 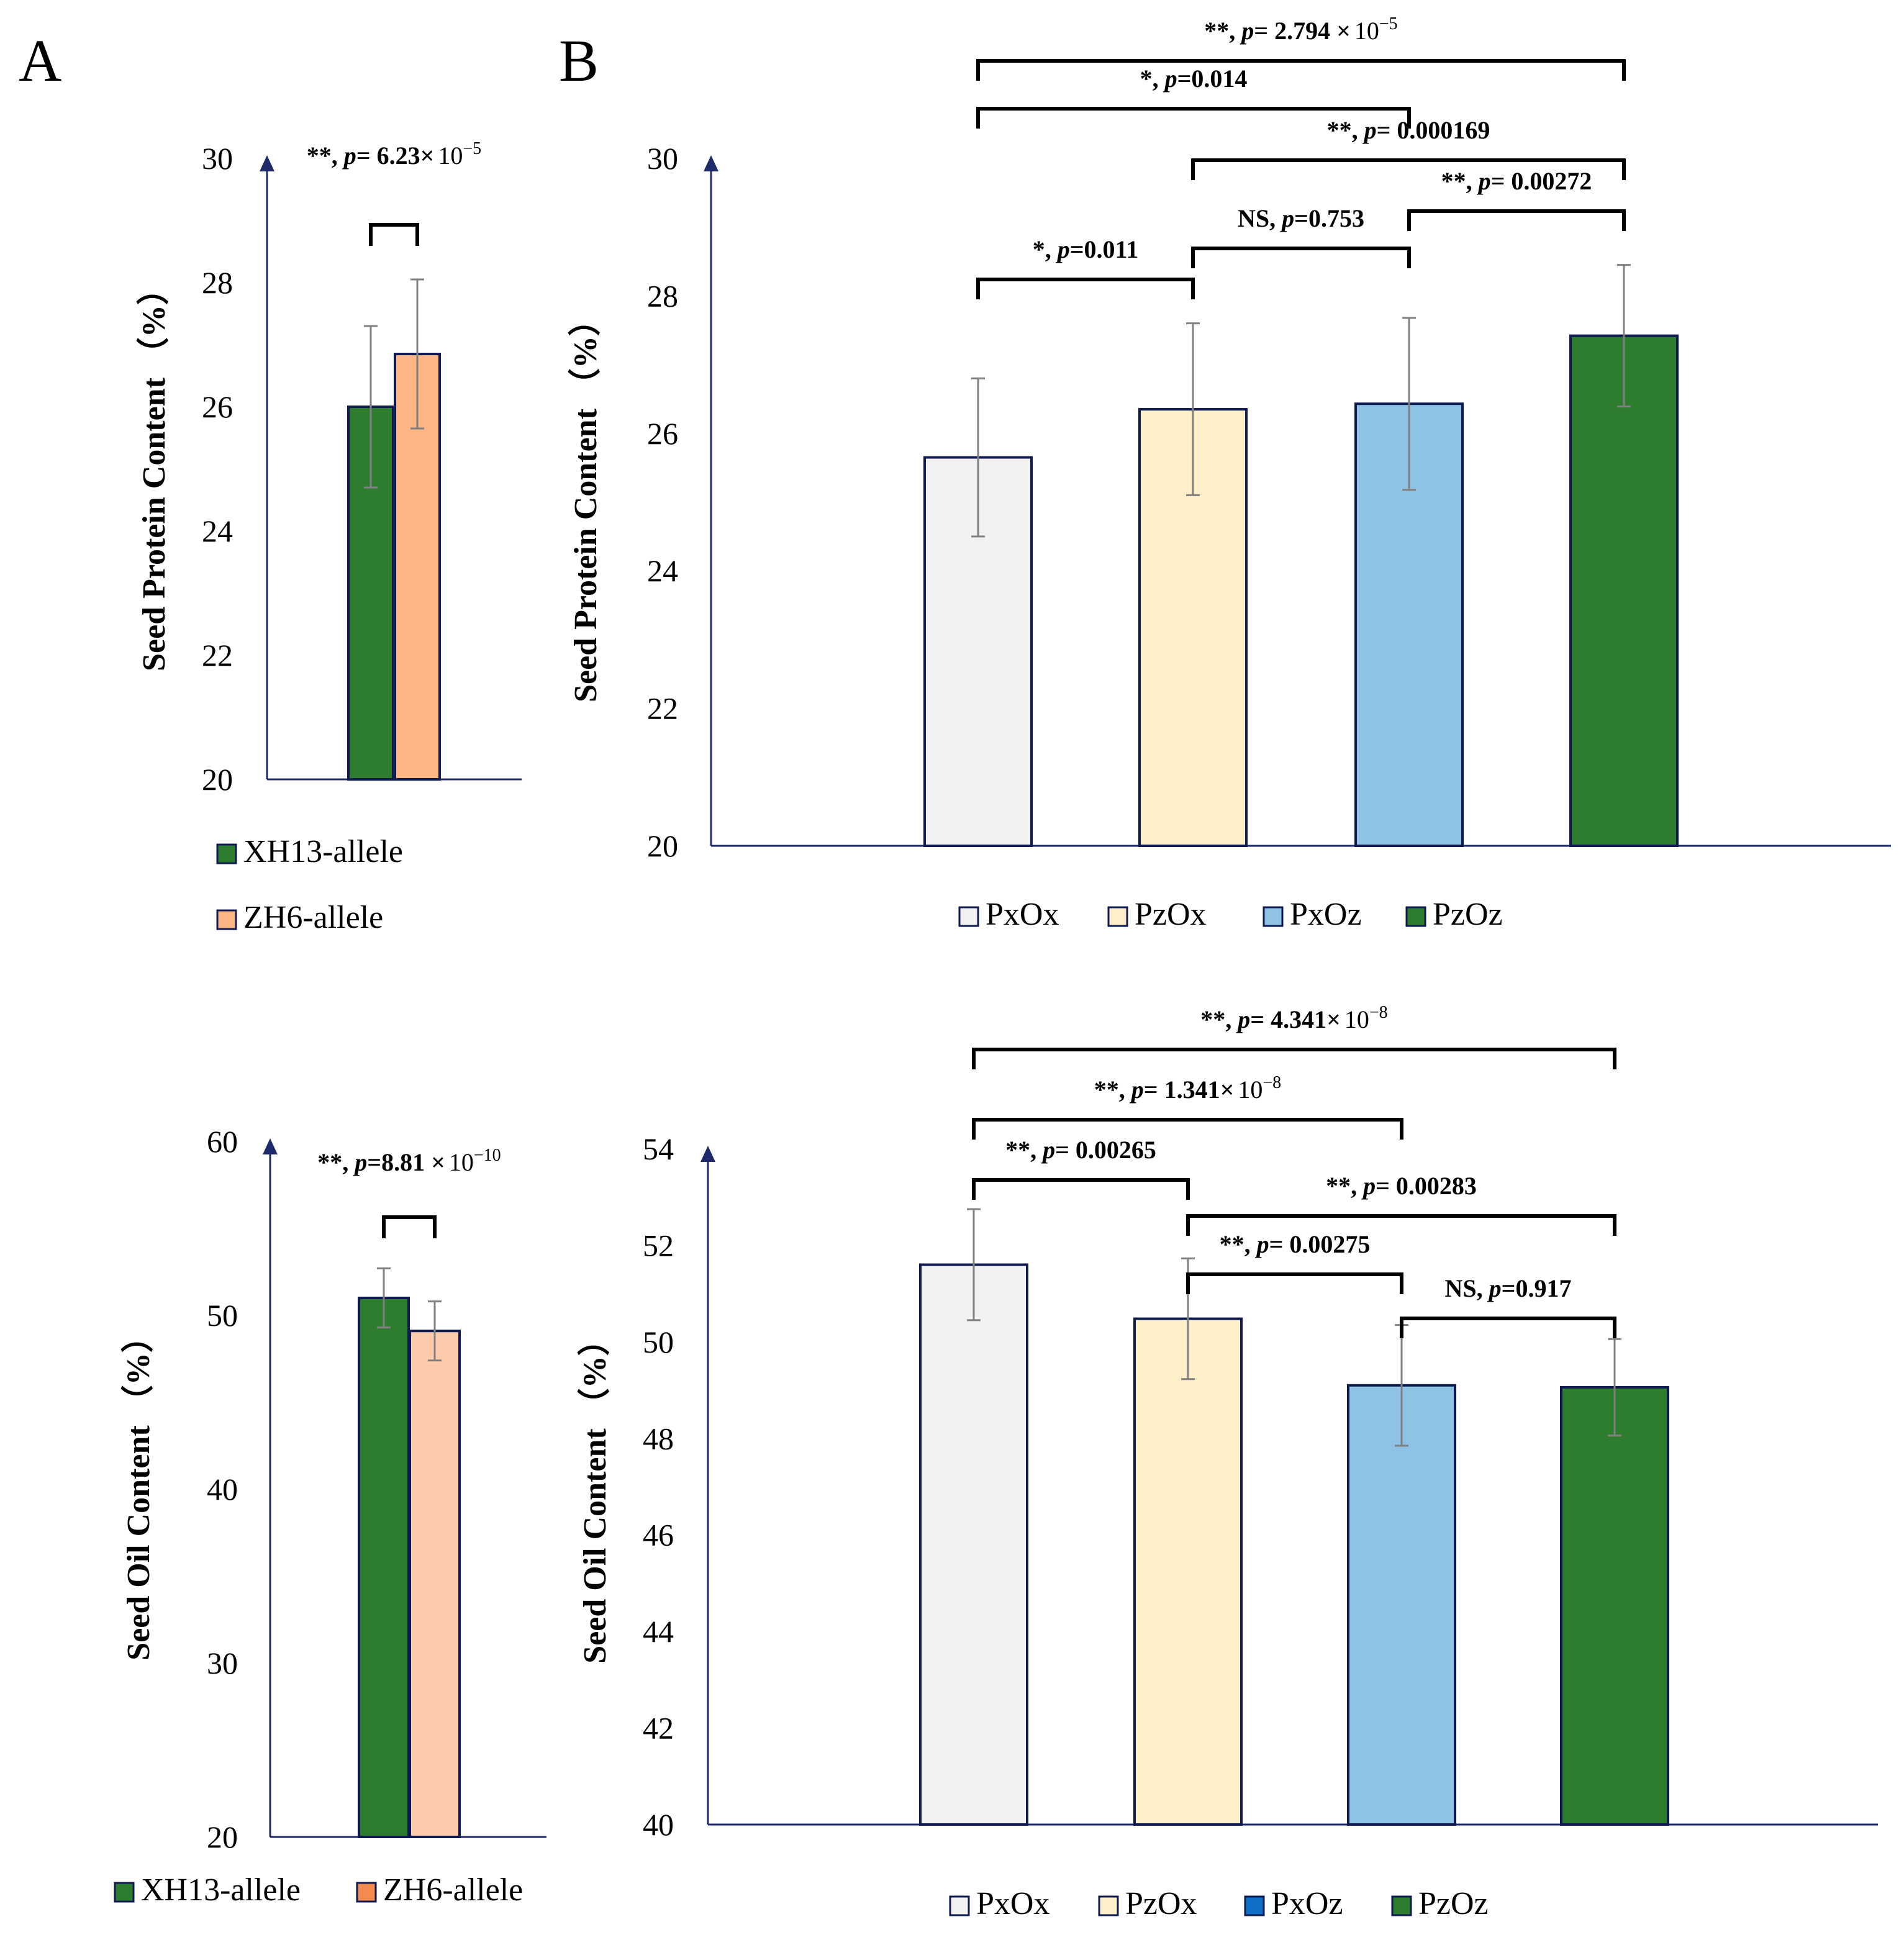 I want to click on legend-label: PzOx, so click(x=1161, y=1903).